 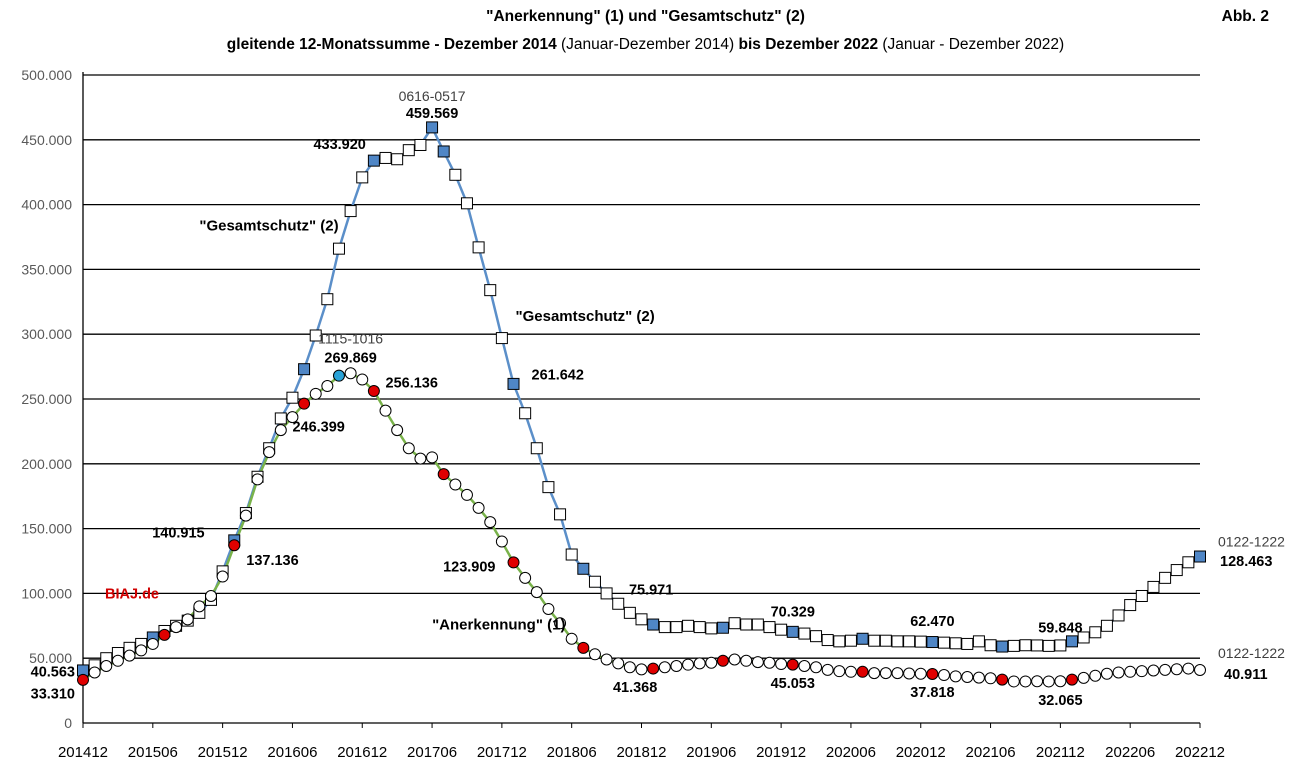 I want to click on y-tick-label: 400.000, so click(x=46, y=205).